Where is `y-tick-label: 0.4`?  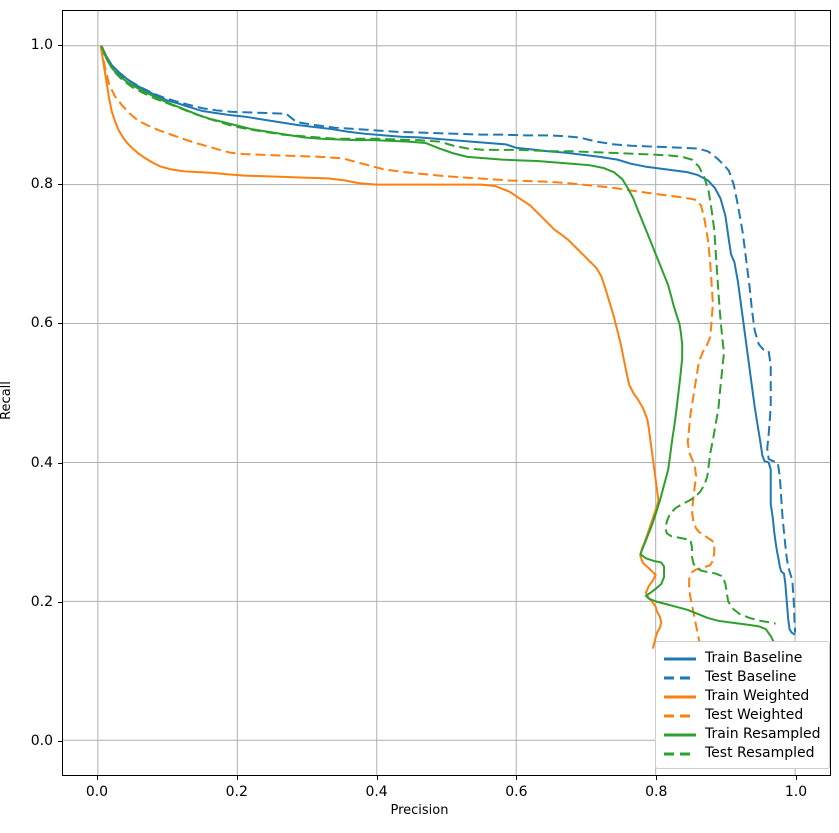 y-tick-label: 0.4 is located at coordinates (41, 462).